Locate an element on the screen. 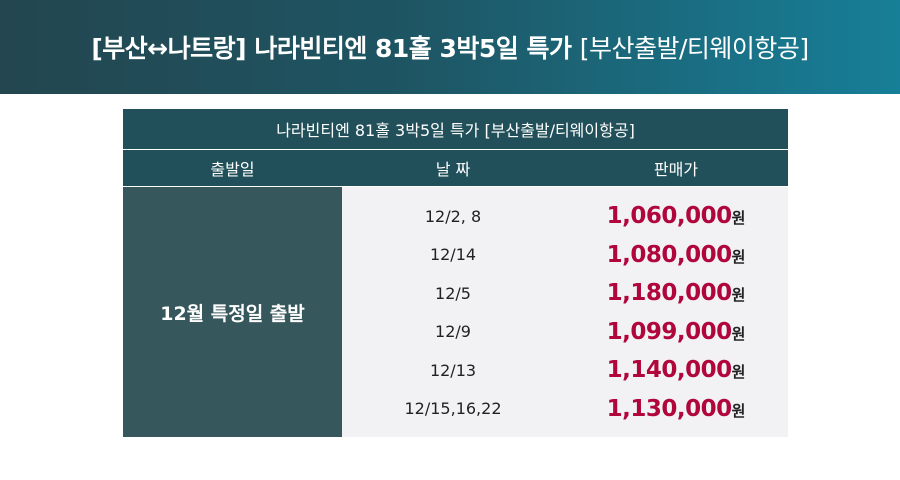 Image resolution: width=900 pixels, height=480 pixels. departure-group-label: 12월 특정일 출발 is located at coordinates (232, 312).